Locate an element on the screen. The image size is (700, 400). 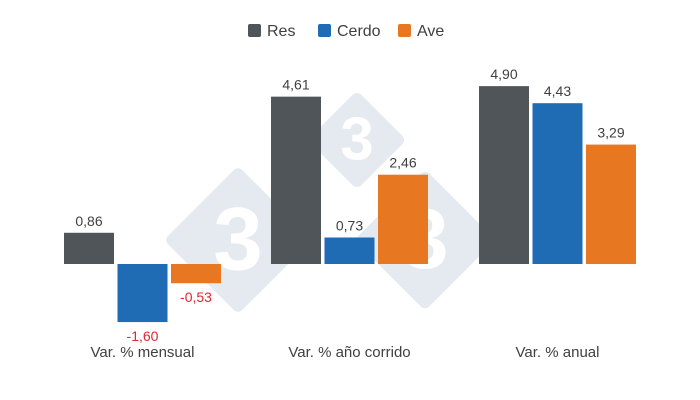
legend: Res Cerdo Ave is located at coordinates (346, 31).